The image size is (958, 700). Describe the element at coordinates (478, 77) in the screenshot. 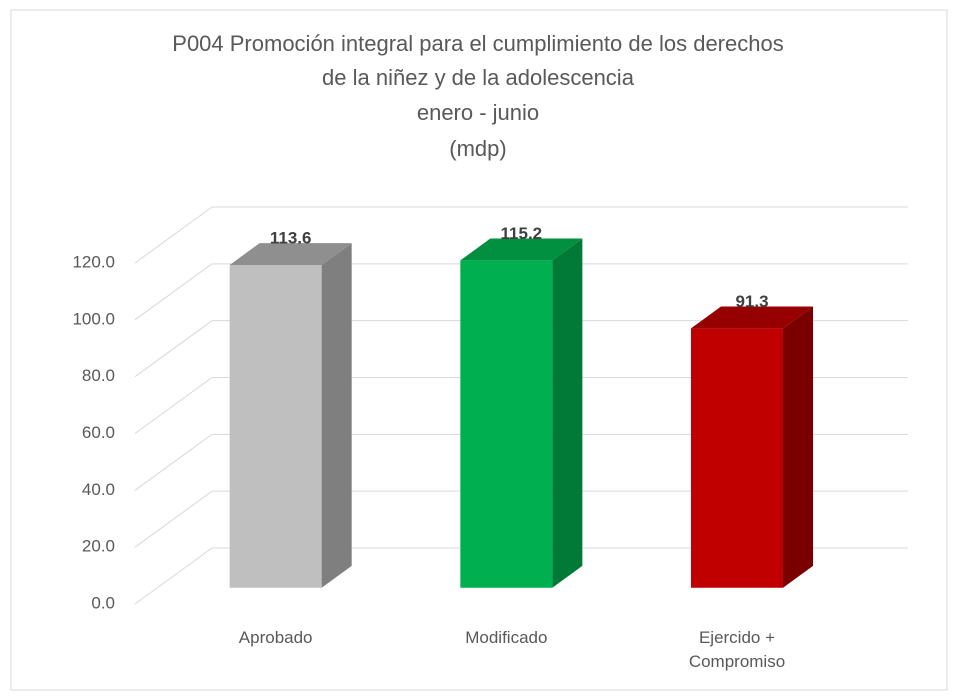

I see `chart-title: de la niñez y de la adolescencia` at that location.